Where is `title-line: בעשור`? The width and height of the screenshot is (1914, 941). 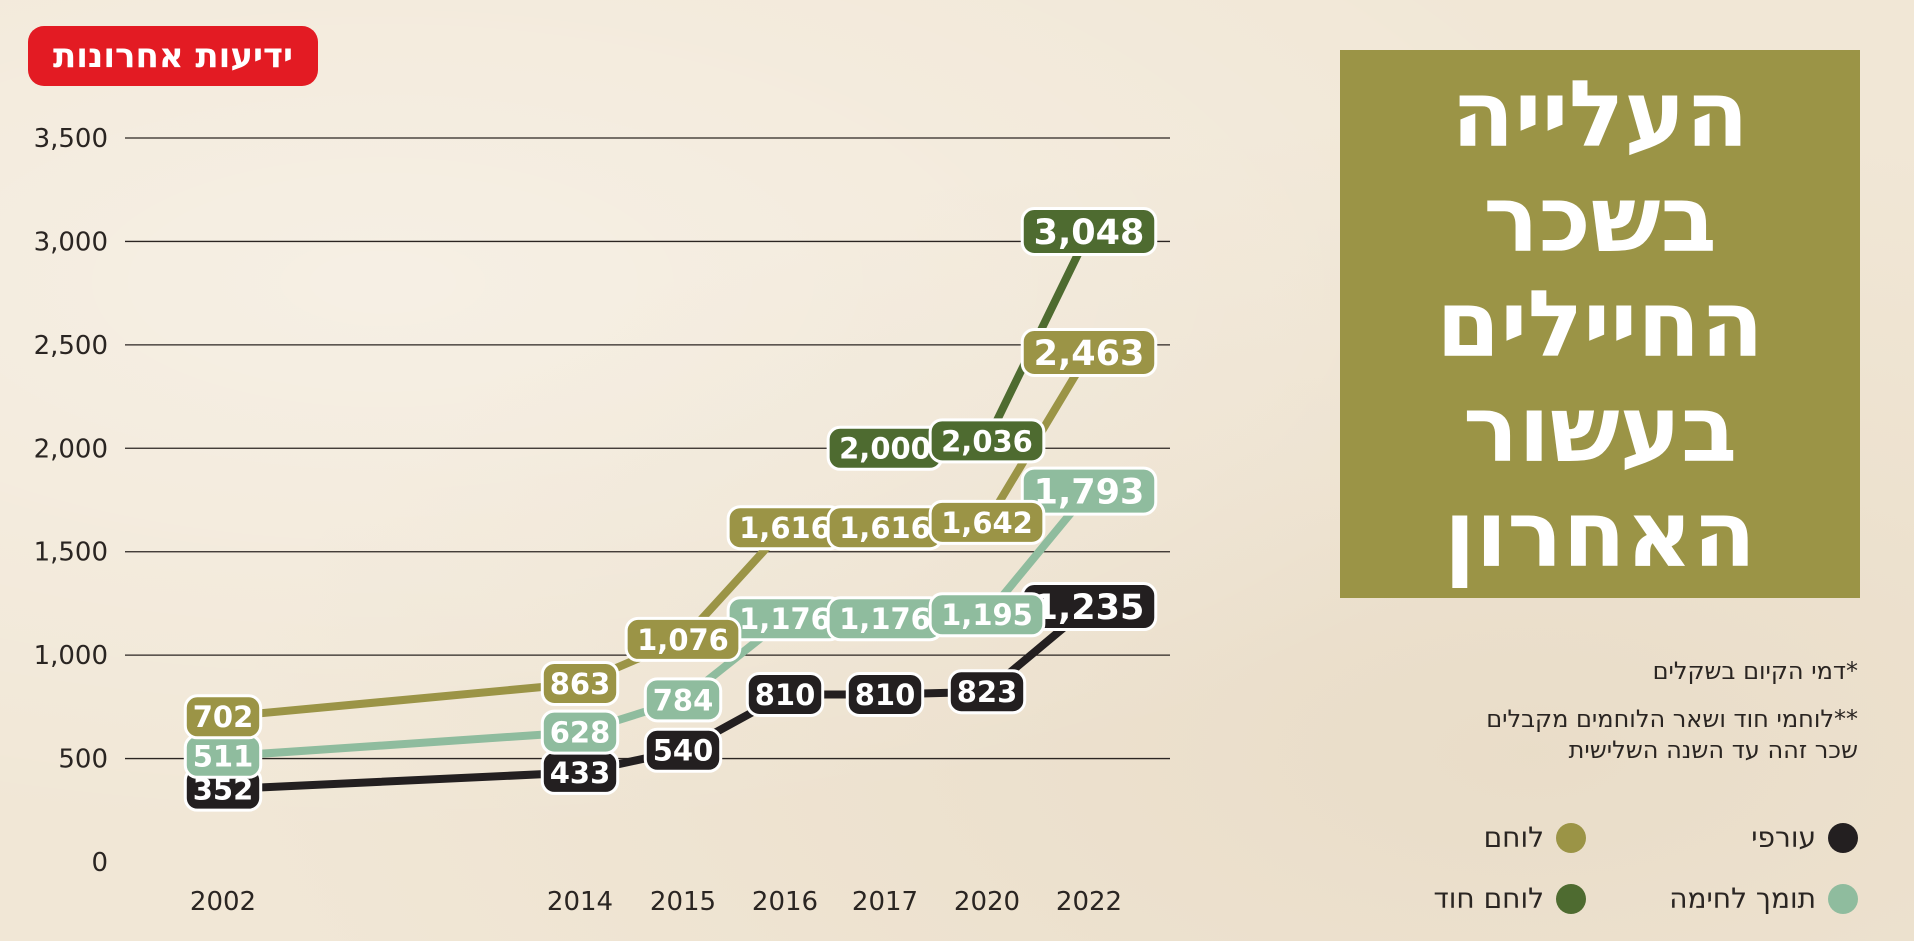 title-line: בעשור is located at coordinates (1600, 429).